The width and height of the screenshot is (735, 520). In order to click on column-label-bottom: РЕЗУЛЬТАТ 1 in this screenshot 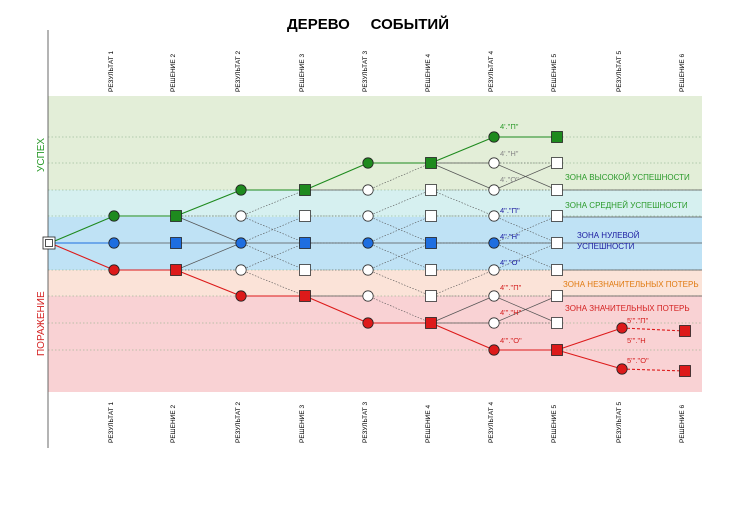, I will do `click(111, 422)`.